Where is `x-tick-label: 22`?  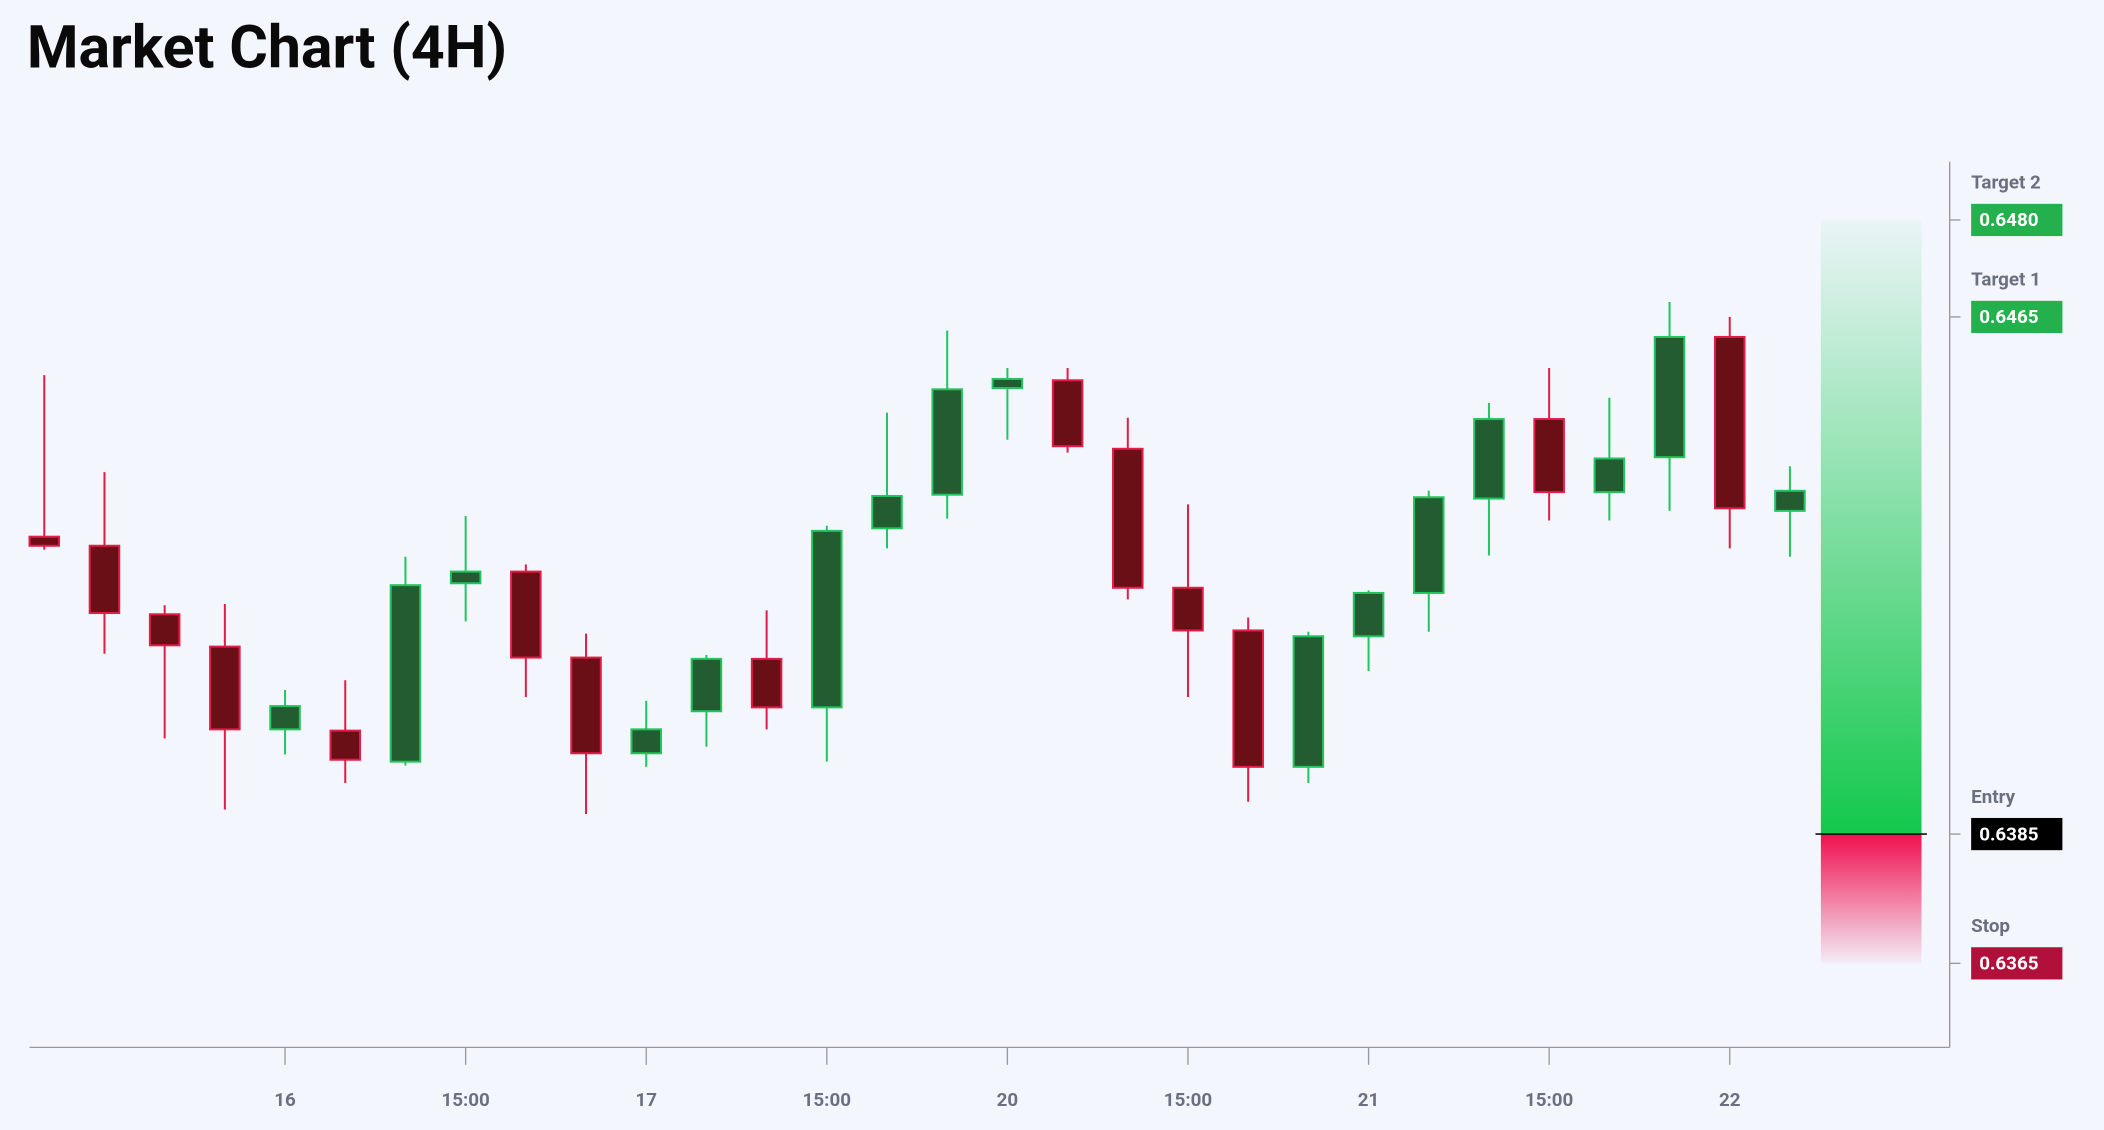
x-tick-label: 22 is located at coordinates (1730, 1100).